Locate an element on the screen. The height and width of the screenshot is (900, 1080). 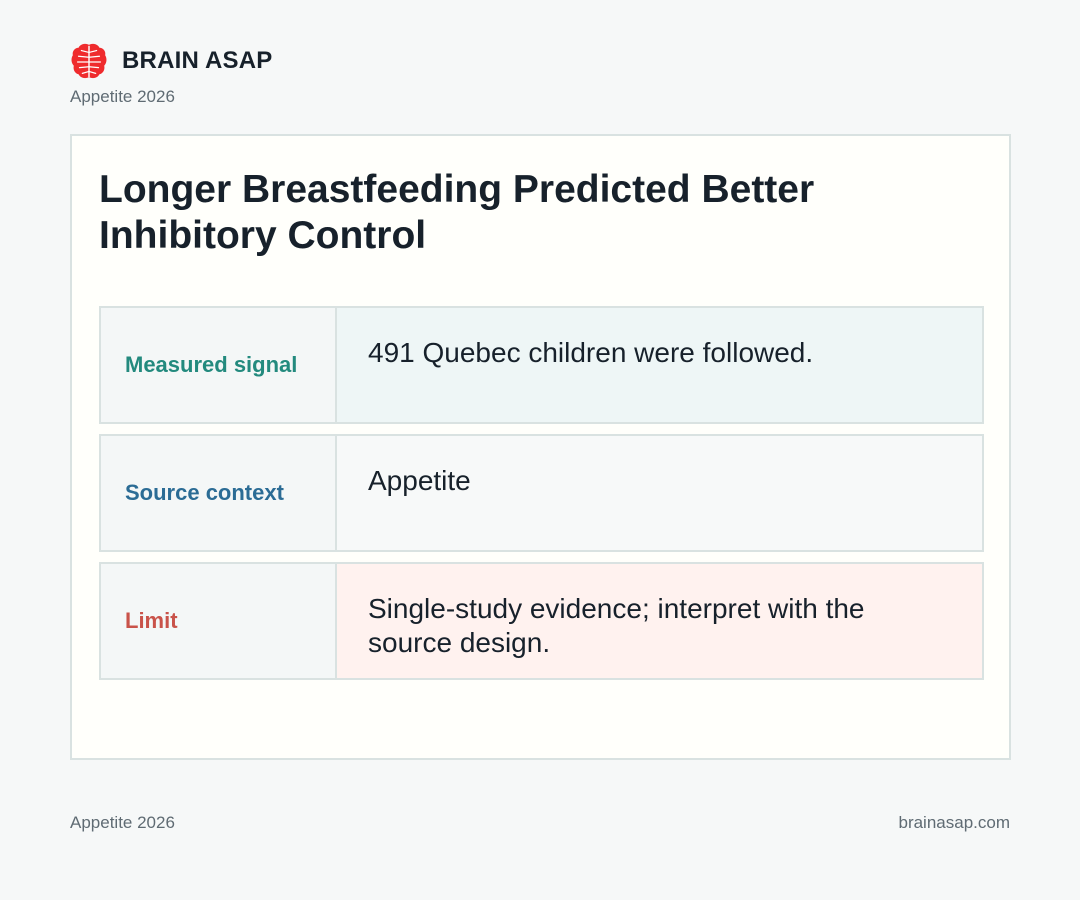
header-subtitle: Appetite 2026 is located at coordinates (122, 96).